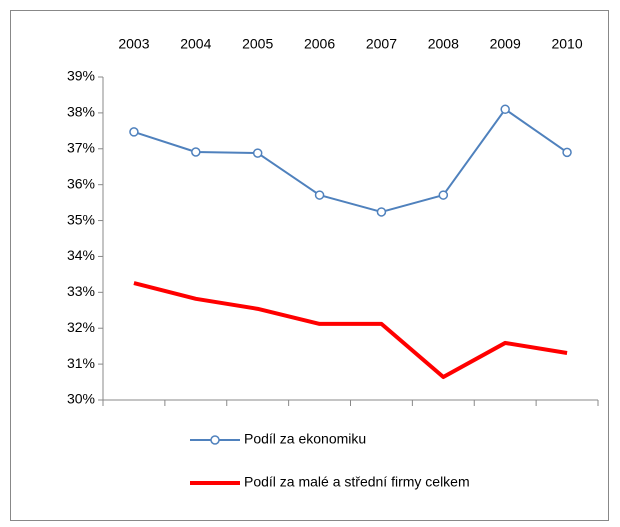  I want to click on legend-label: Podíl za malé a střední firmy celkem, so click(357, 482).